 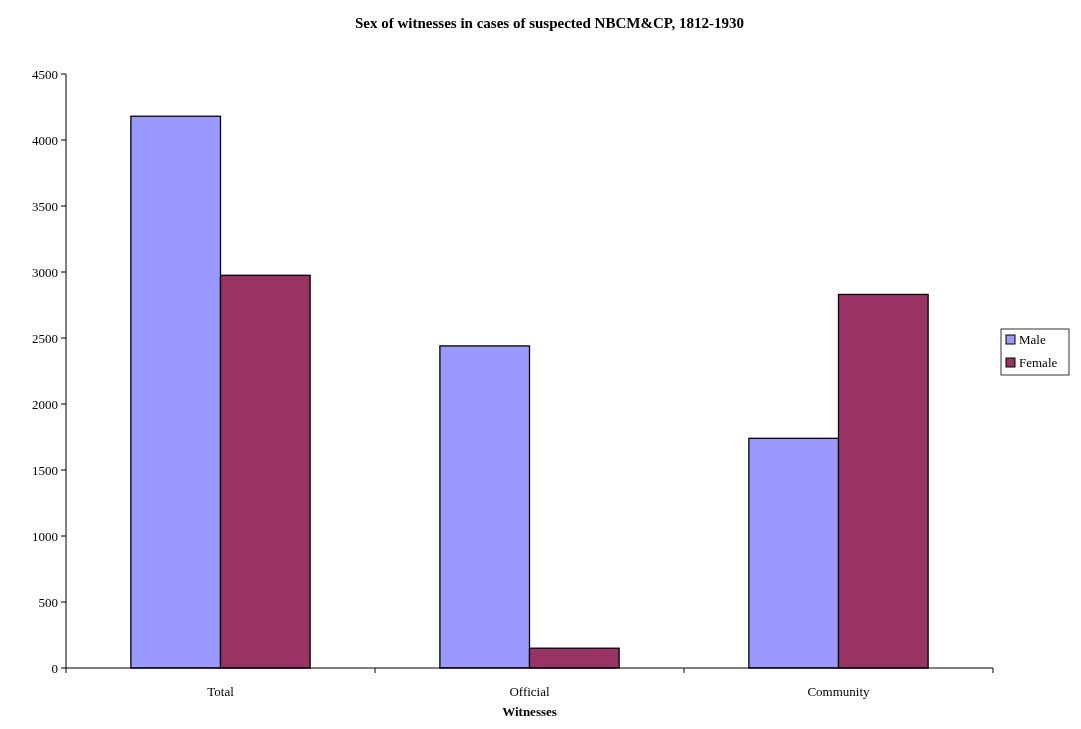 I want to click on legend-label: Female, so click(x=1038, y=362).